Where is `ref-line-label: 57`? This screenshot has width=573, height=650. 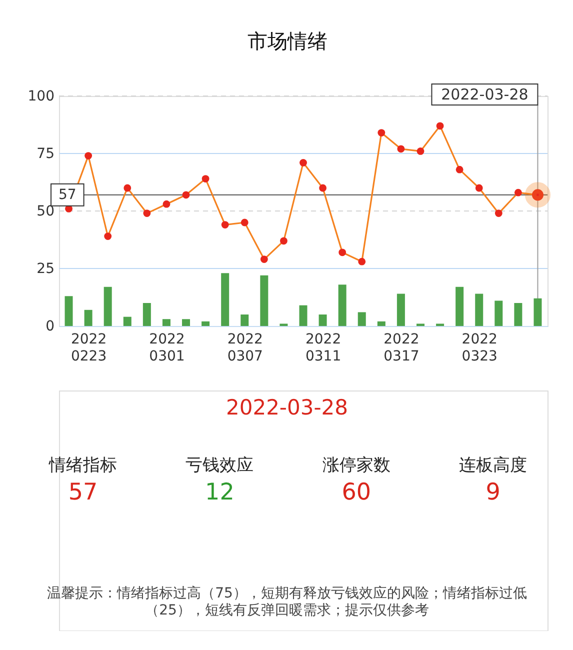 ref-line-label: 57 is located at coordinates (67, 194).